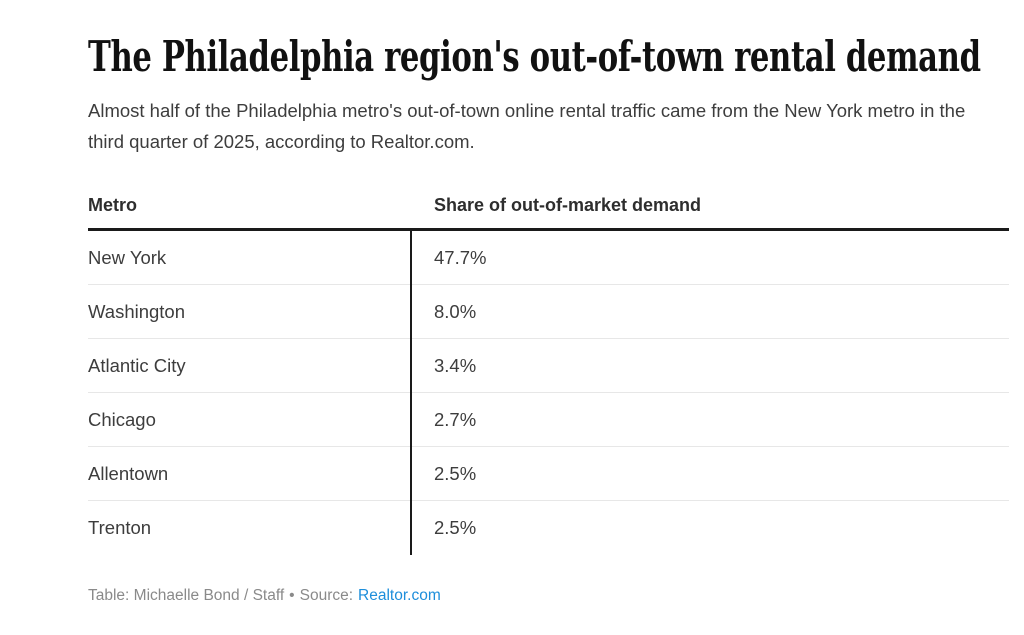  Describe the element at coordinates (548, 420) in the screenshot. I see `table-row: Chicago 2.7%` at that location.